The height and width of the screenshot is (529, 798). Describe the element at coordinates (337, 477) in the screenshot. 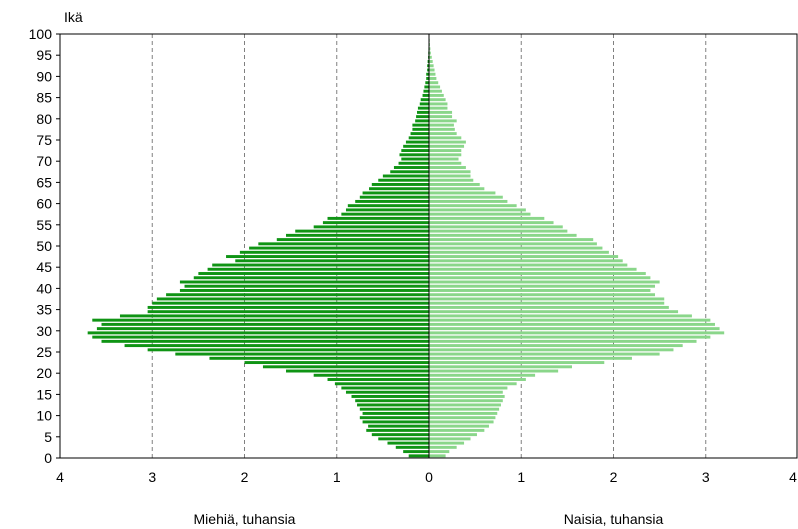

I see `x-tick-label: 1` at that location.